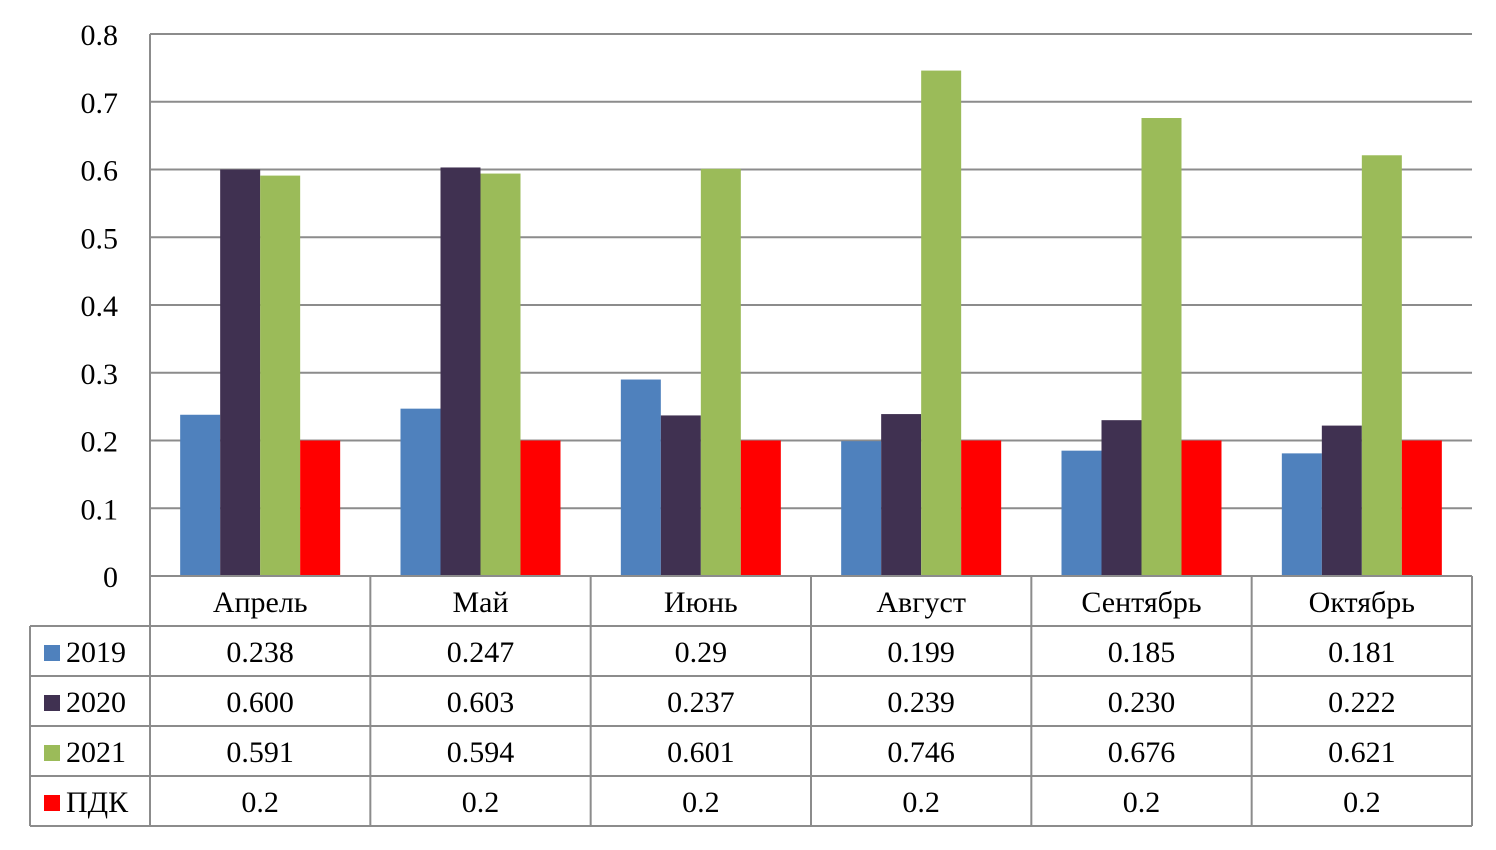  What do you see at coordinates (260, 752) in the screenshot?
I see `table-cell-value: 0.591` at bounding box center [260, 752].